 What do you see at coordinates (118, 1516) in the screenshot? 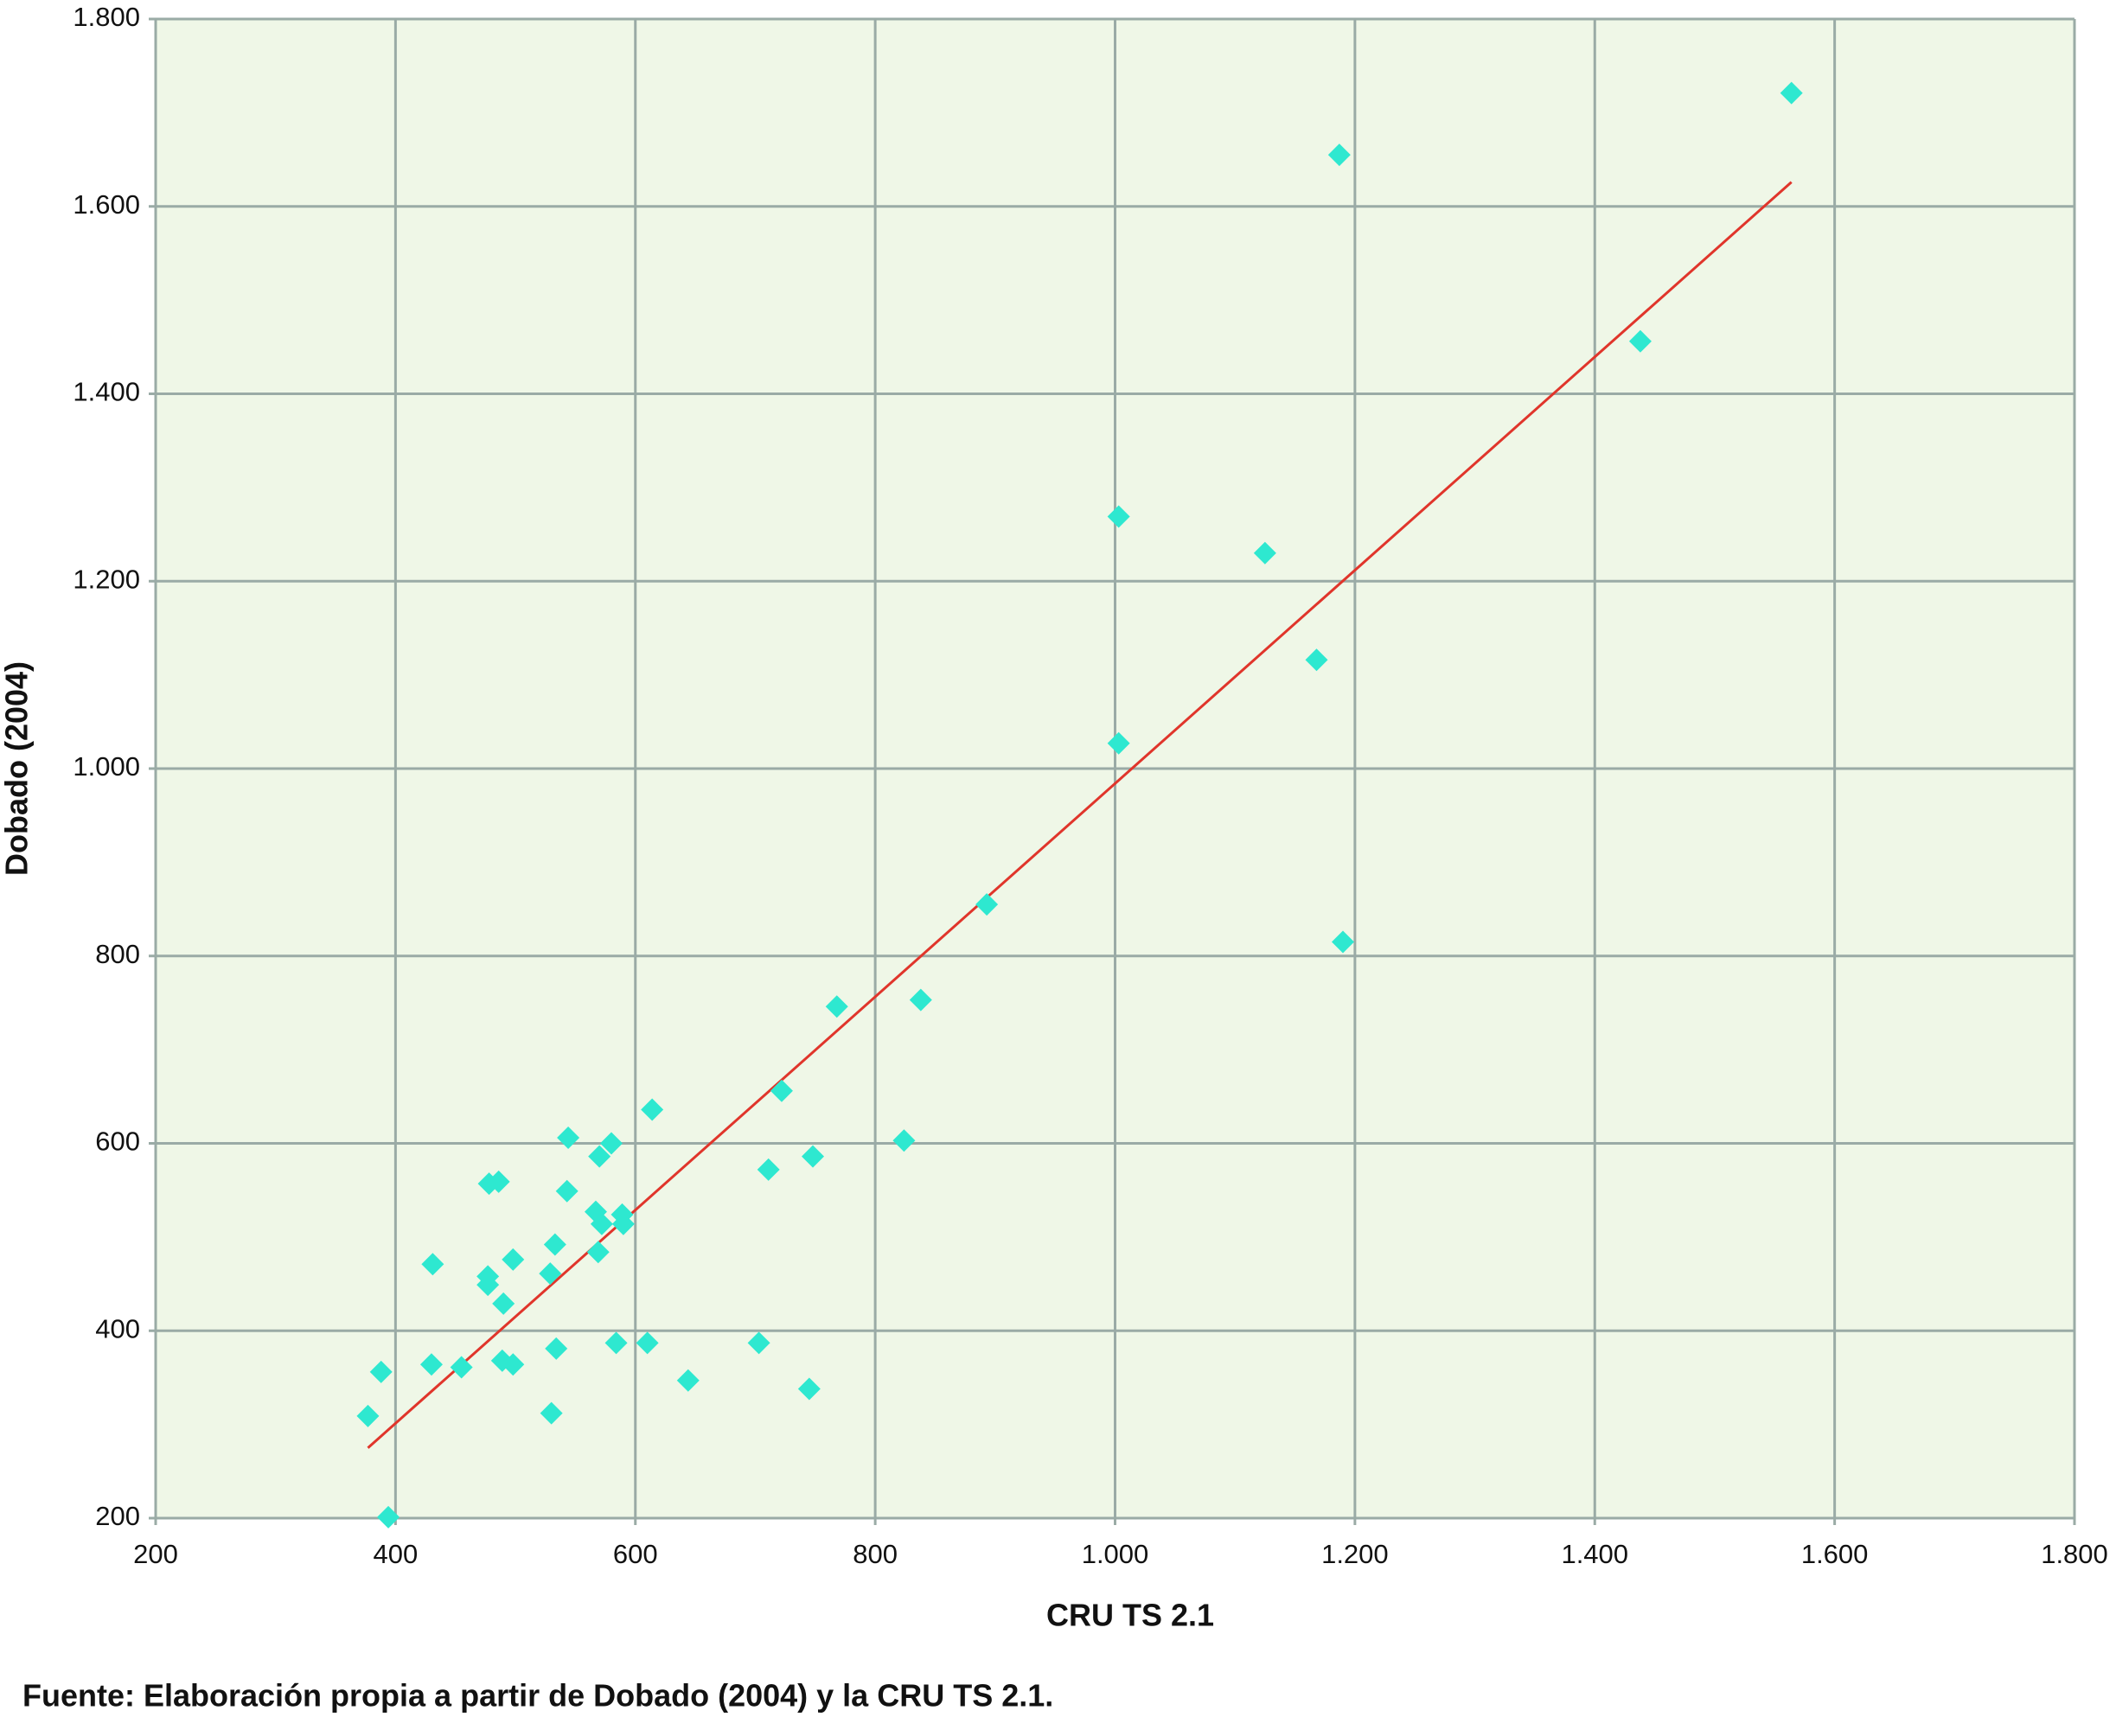
I see `y-tick-label: 200` at bounding box center [118, 1516].